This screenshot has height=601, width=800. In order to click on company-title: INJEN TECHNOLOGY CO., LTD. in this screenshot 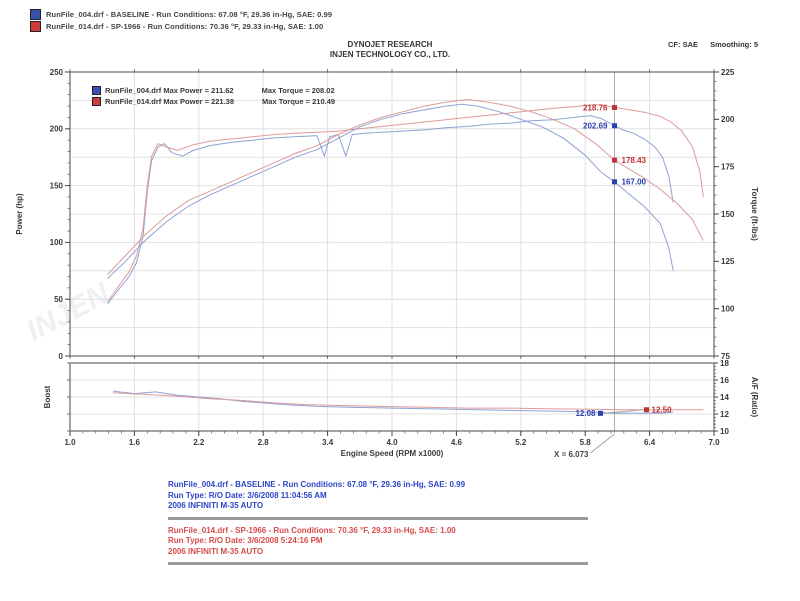, I will do `click(390, 54)`.